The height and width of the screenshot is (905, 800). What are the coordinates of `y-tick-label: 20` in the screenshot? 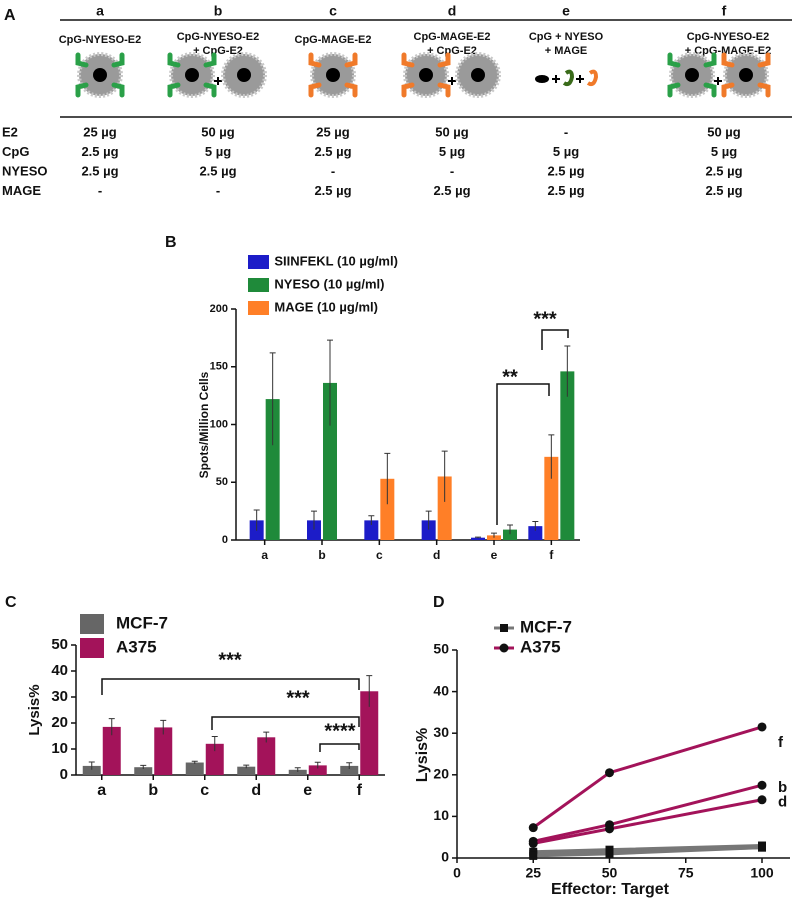 It's located at (59, 722).